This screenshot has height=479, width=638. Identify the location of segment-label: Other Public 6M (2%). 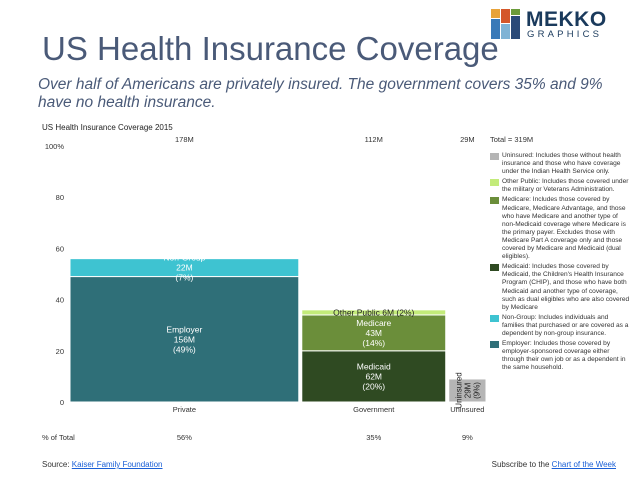
(373, 312).